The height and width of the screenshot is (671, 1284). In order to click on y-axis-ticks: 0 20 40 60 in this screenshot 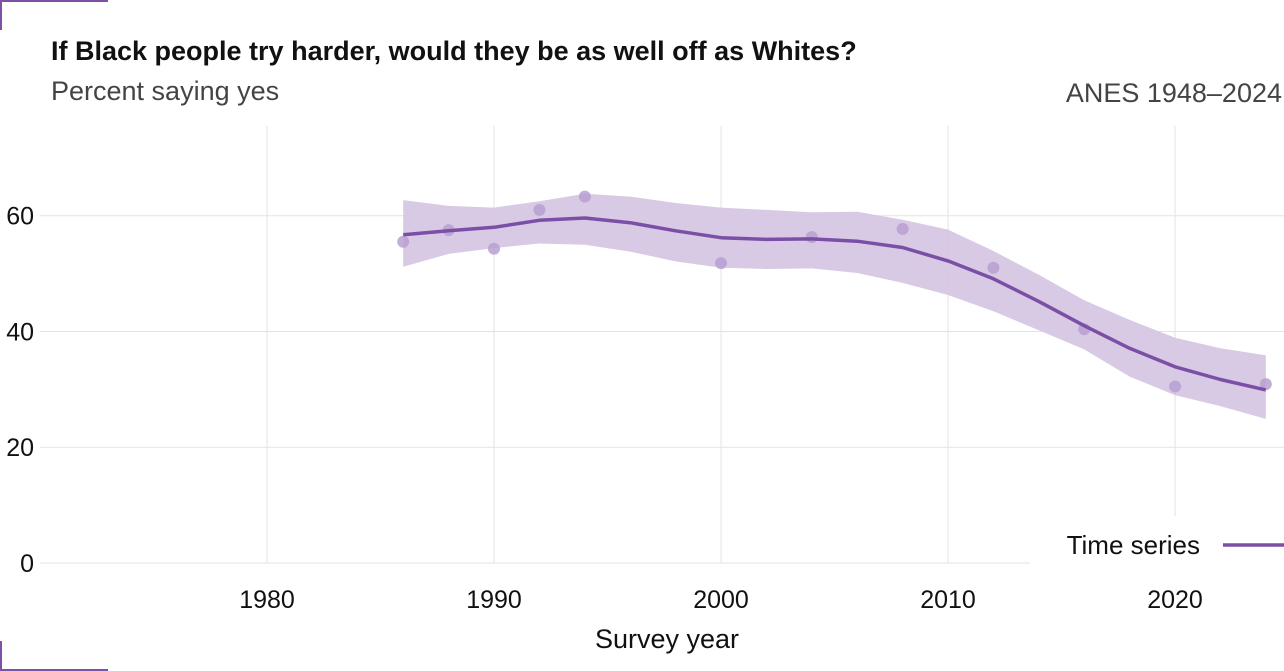, I will do `click(20, 390)`.